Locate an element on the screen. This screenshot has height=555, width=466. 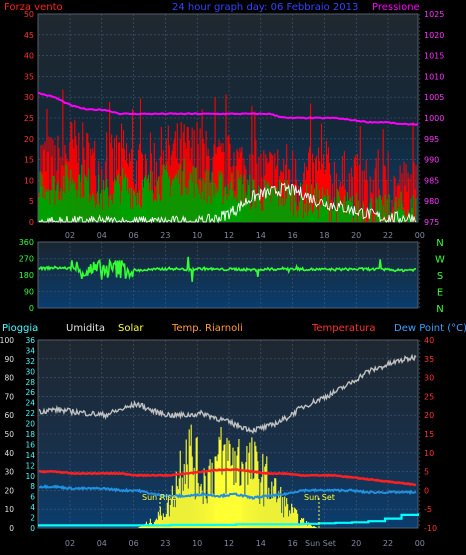
temp-tick-label: 30 is located at coordinates (429, 378).